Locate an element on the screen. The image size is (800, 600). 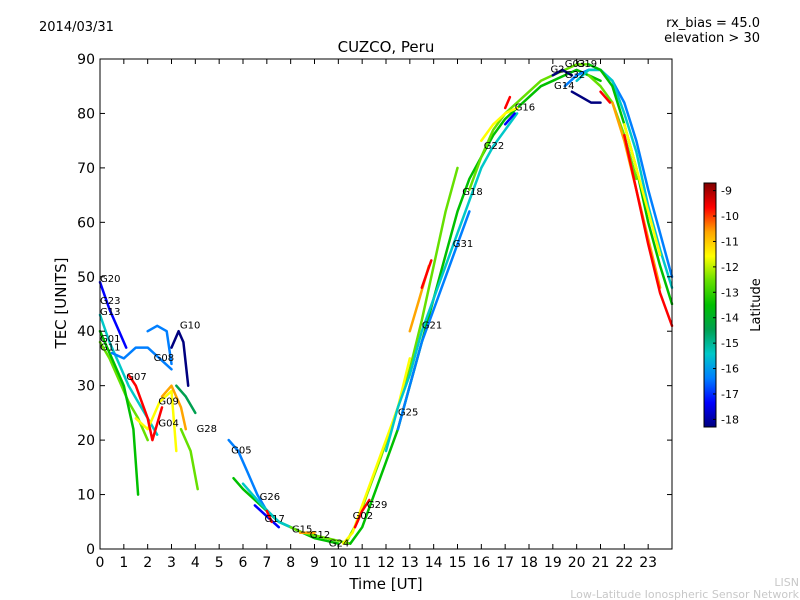
colorbar-gradient is located at coordinates (710, 305).